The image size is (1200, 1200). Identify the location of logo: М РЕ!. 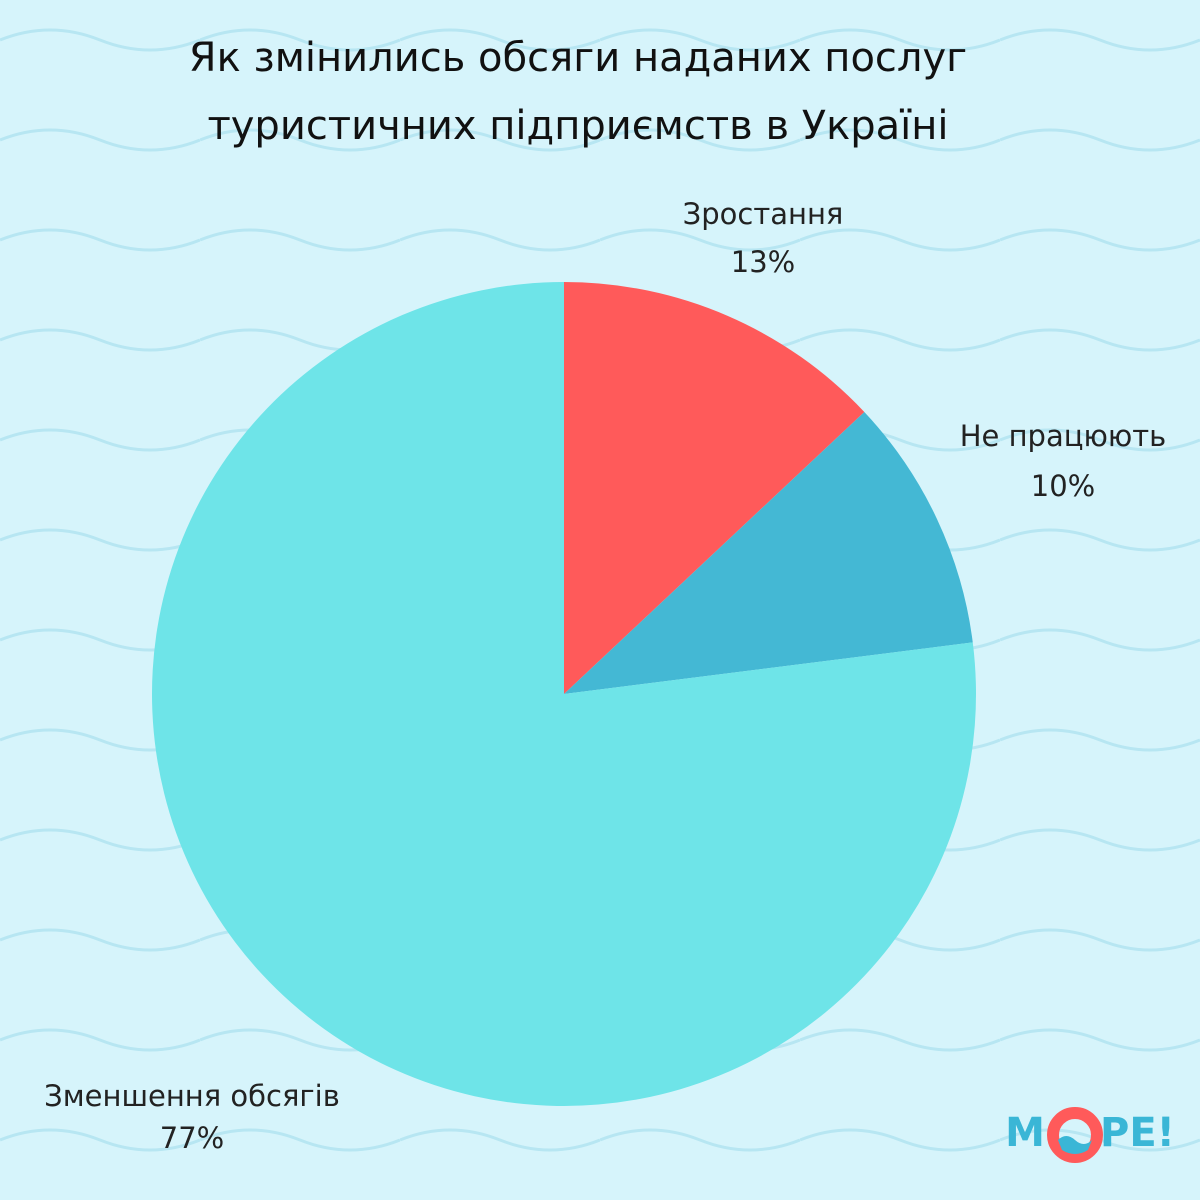
(1090, 1135).